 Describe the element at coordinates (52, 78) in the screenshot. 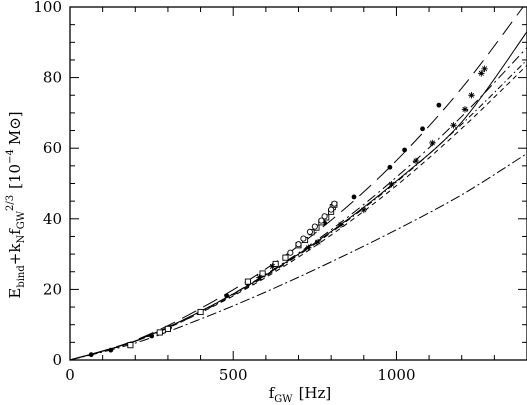

I see `y-tick-label: 80` at that location.